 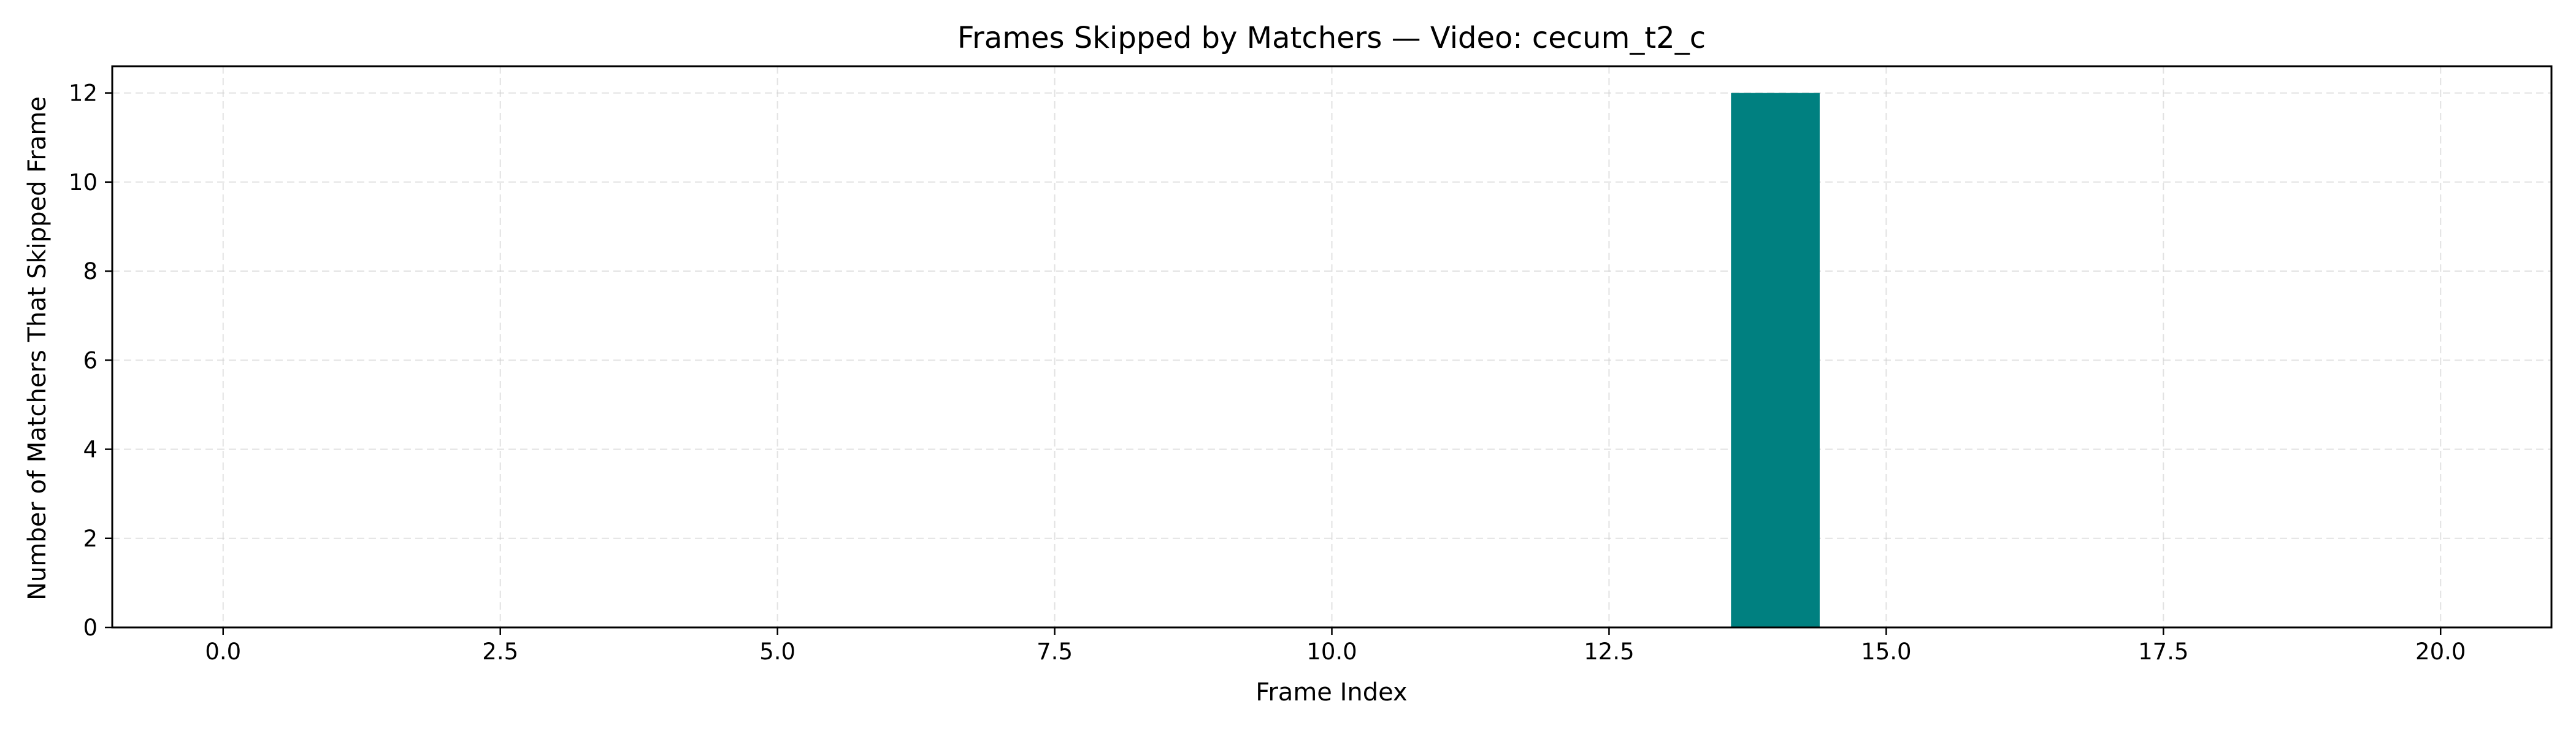 I want to click on y-tick-label: 0, so click(x=90, y=628).